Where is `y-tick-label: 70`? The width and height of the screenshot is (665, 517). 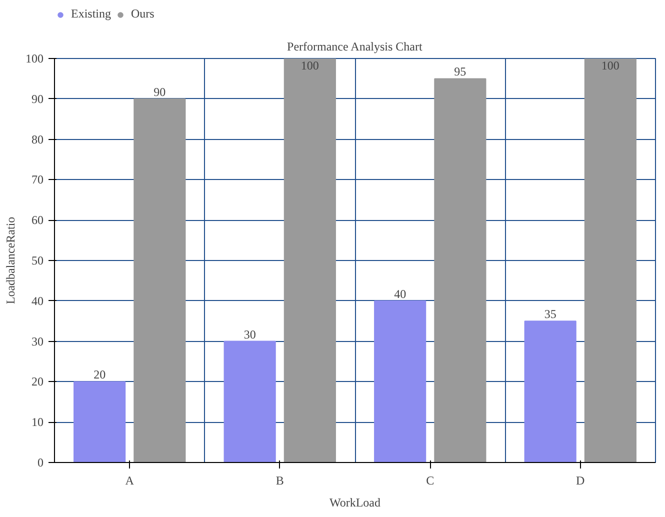 y-tick-label: 70 is located at coordinates (38, 179).